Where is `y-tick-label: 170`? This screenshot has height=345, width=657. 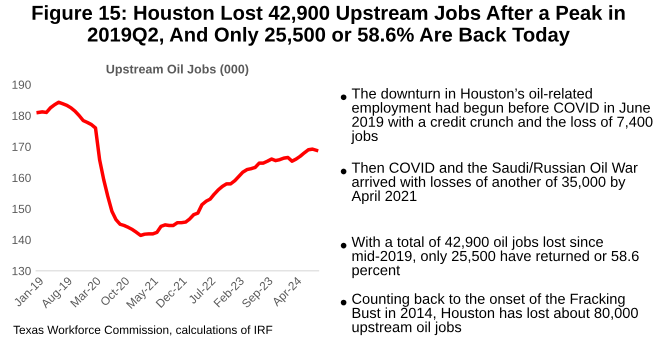 y-tick-label: 170 is located at coordinates (21, 147).